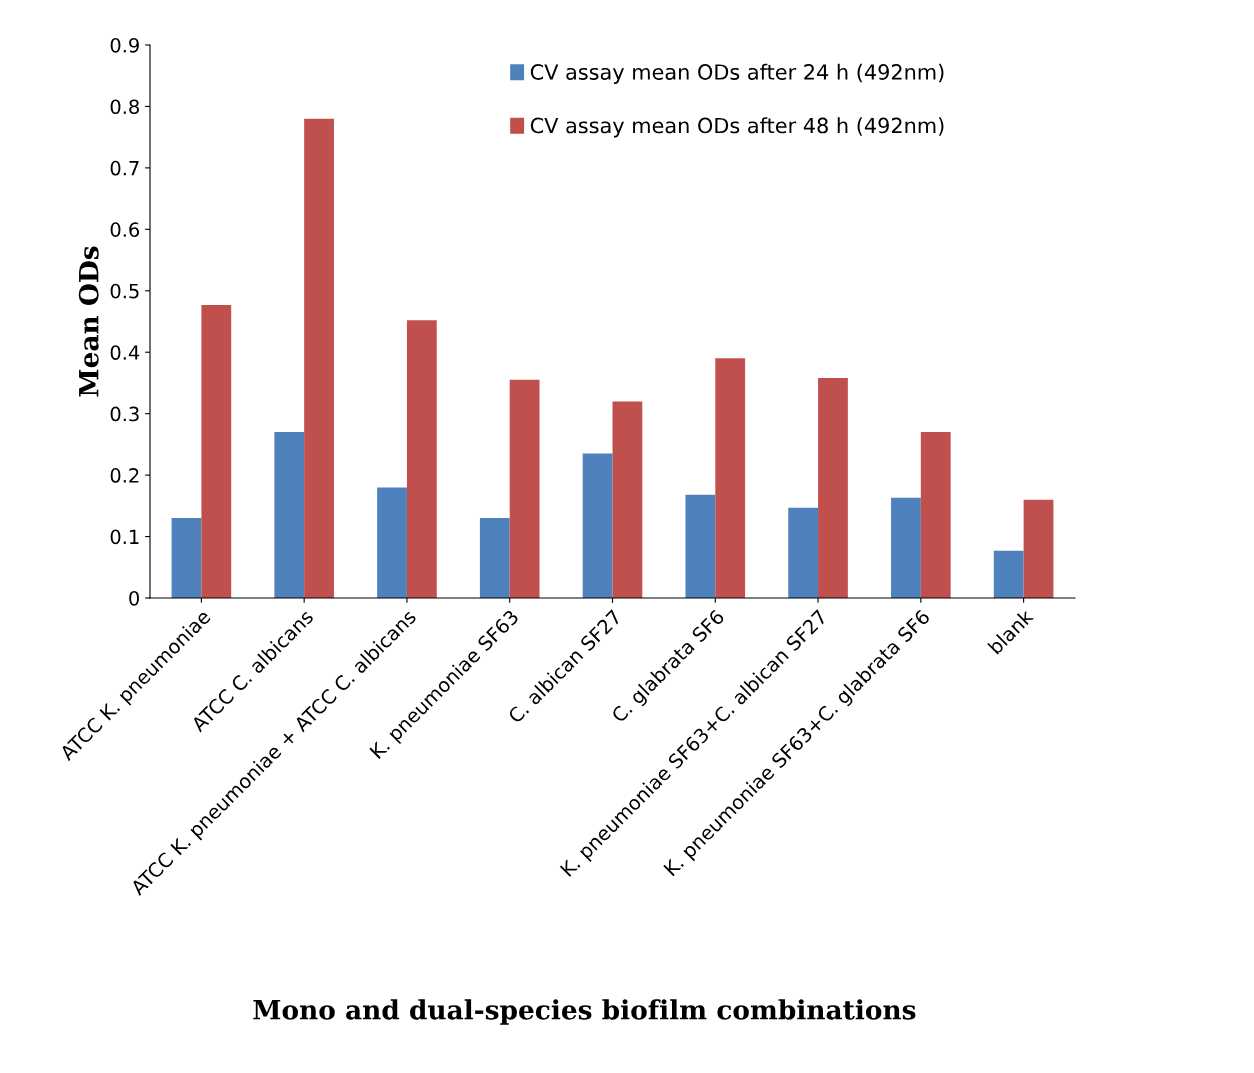 This screenshot has height=1073, width=1254. What do you see at coordinates (124, 537) in the screenshot?
I see `y-tick-label: 0.1` at bounding box center [124, 537].